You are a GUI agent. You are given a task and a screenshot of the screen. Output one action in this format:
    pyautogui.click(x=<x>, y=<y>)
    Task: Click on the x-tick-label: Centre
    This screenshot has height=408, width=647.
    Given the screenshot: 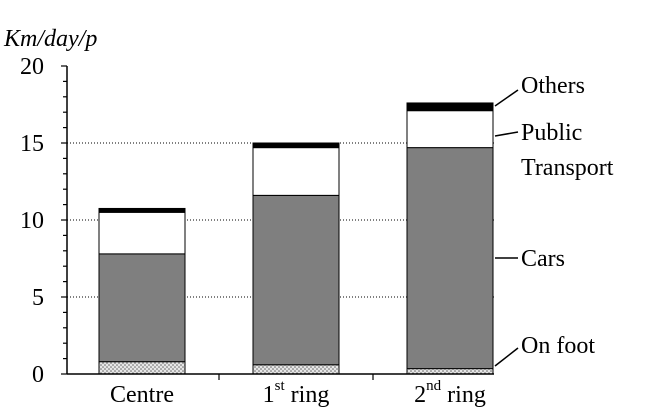 What is the action you would take?
    pyautogui.click(x=142, y=395)
    